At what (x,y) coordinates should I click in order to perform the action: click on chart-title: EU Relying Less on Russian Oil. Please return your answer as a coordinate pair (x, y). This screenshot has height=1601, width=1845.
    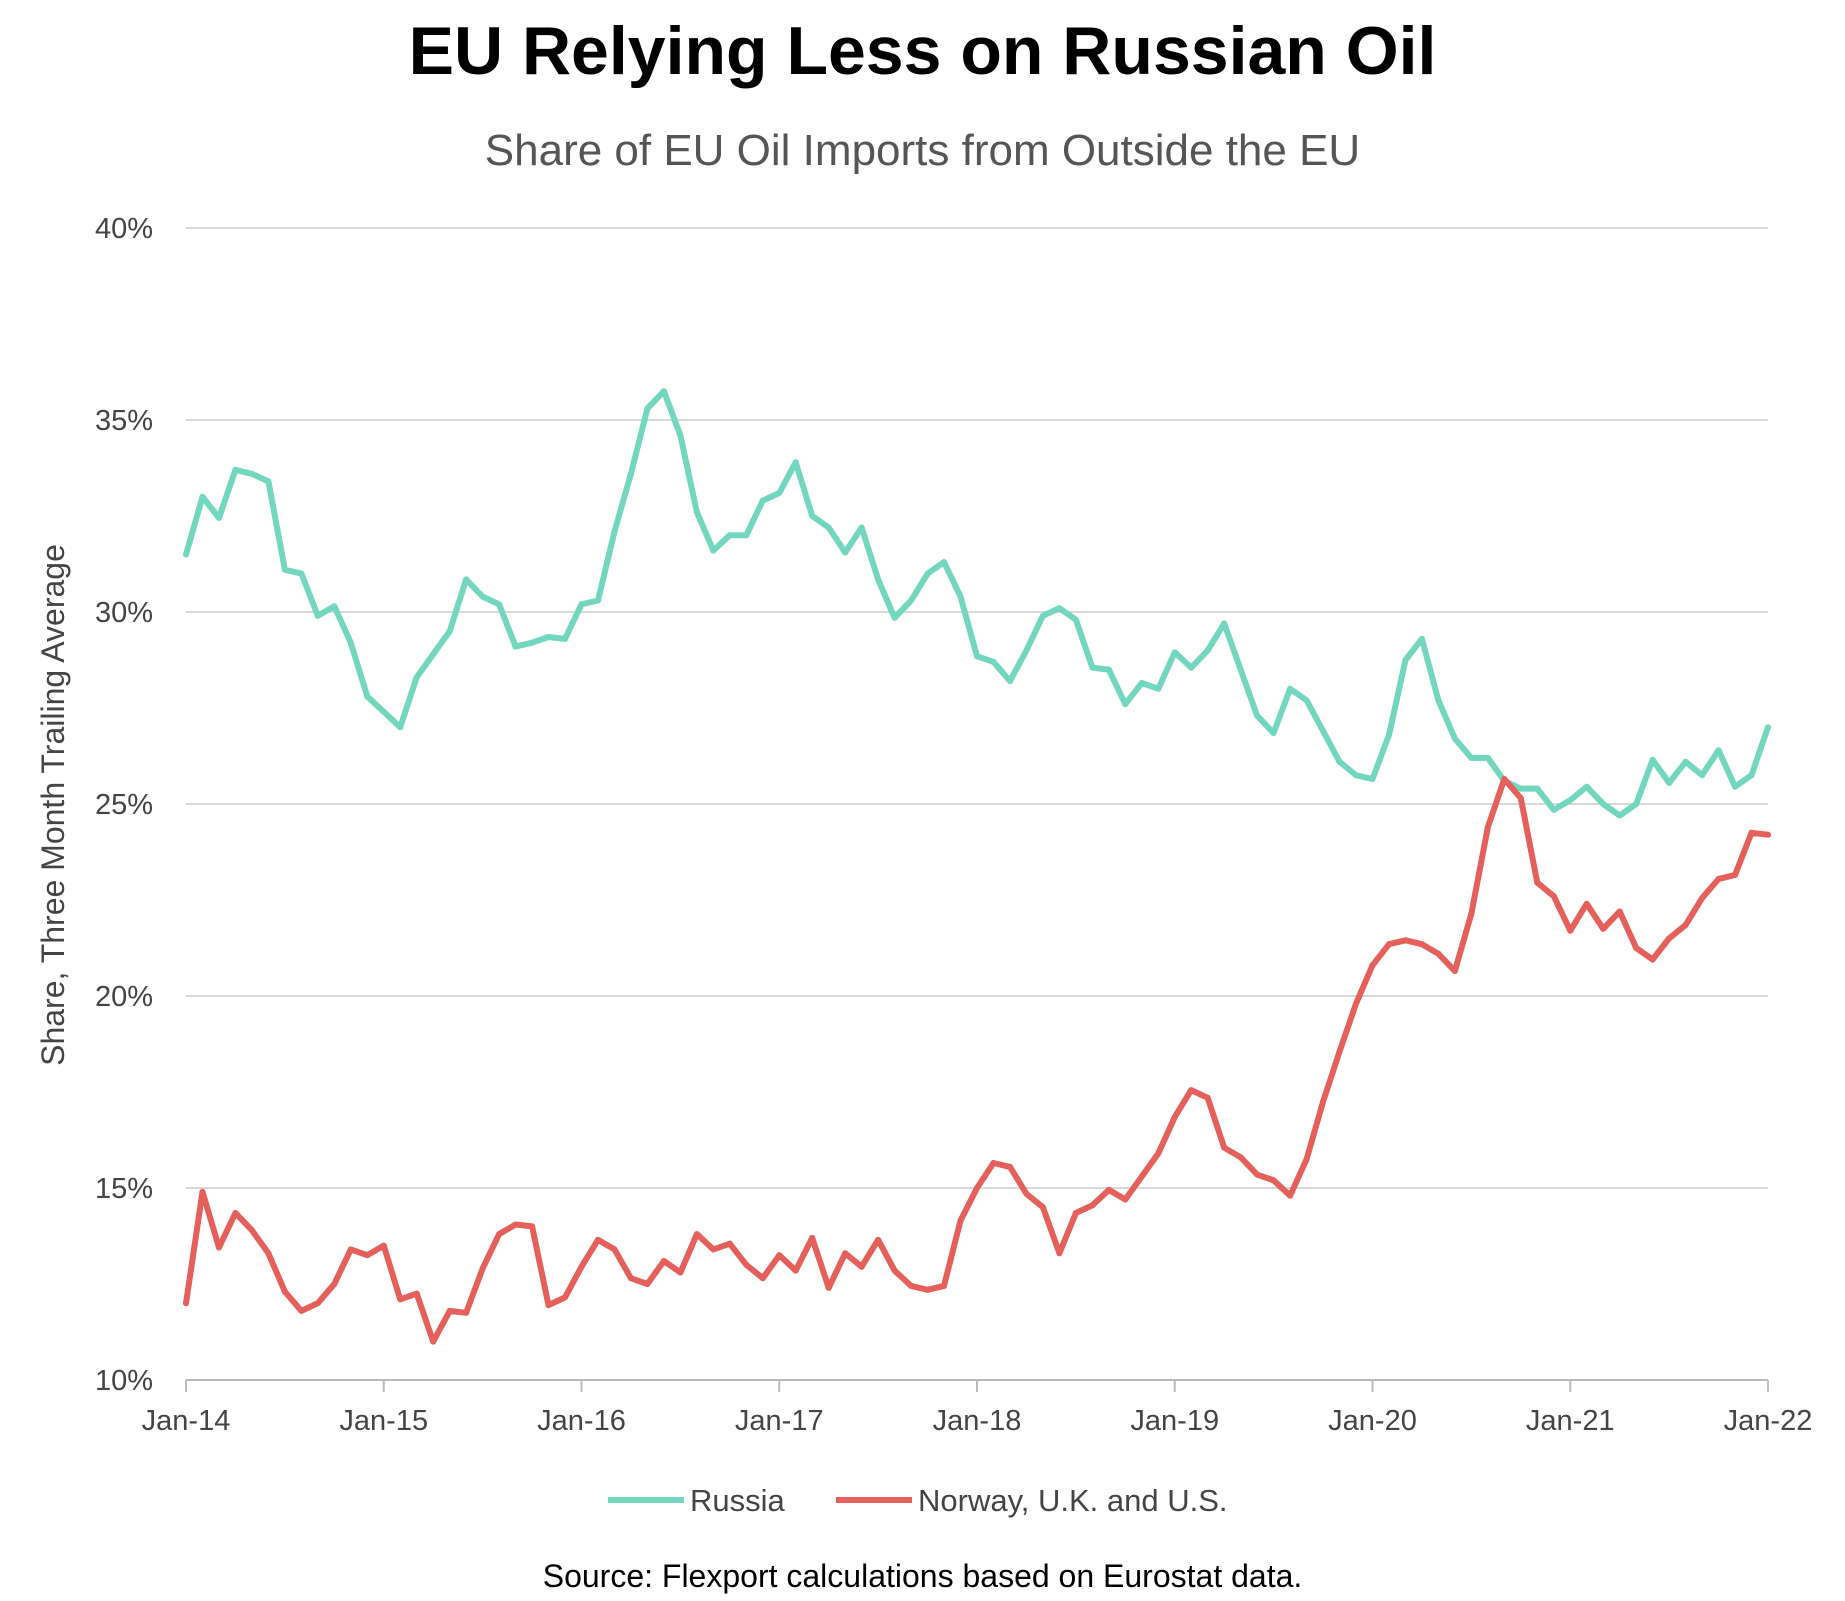
    Looking at the image, I should click on (922, 51).